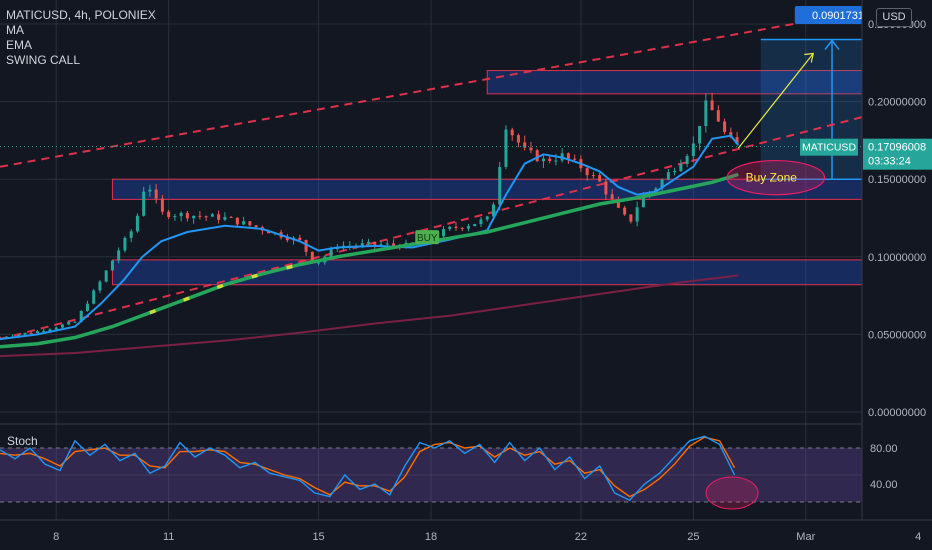  I want to click on price-tag-box, so click(897, 154).